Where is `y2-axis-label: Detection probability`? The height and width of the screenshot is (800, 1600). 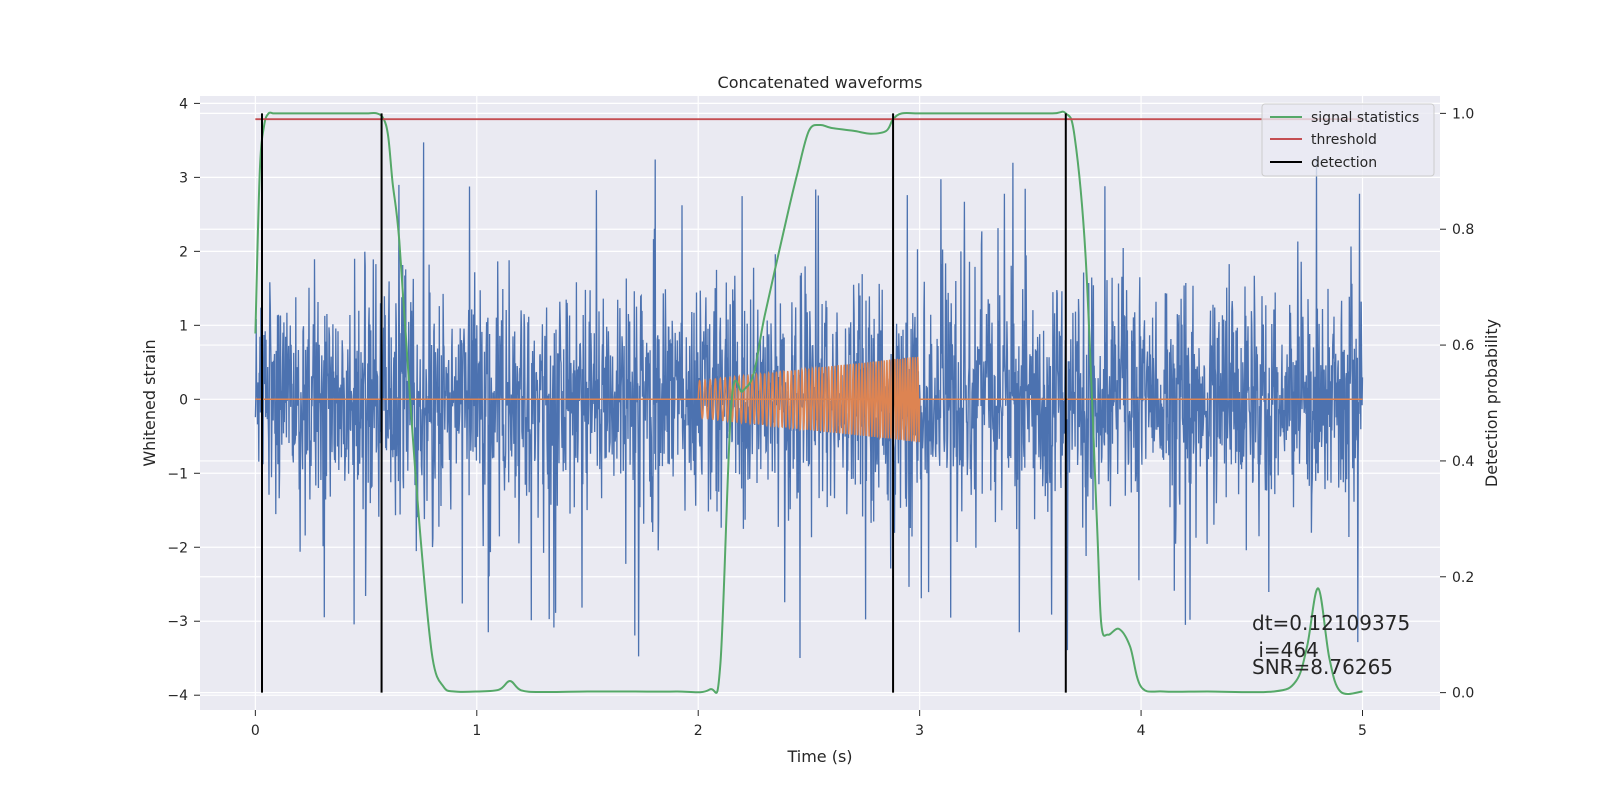
y2-axis-label: Detection probability is located at coordinates (1491, 403).